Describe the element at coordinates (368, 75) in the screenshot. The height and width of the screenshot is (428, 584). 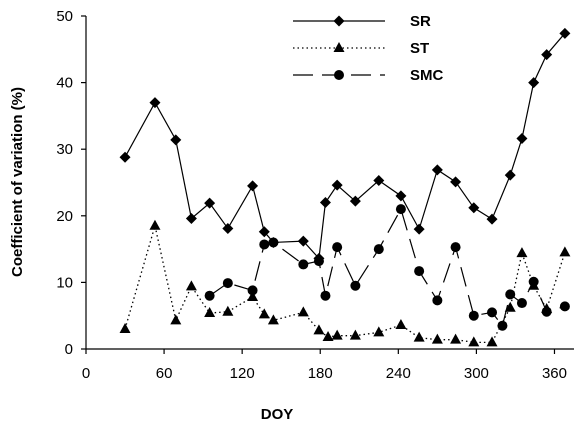
I see `legend-entry-smc: SMC` at that location.